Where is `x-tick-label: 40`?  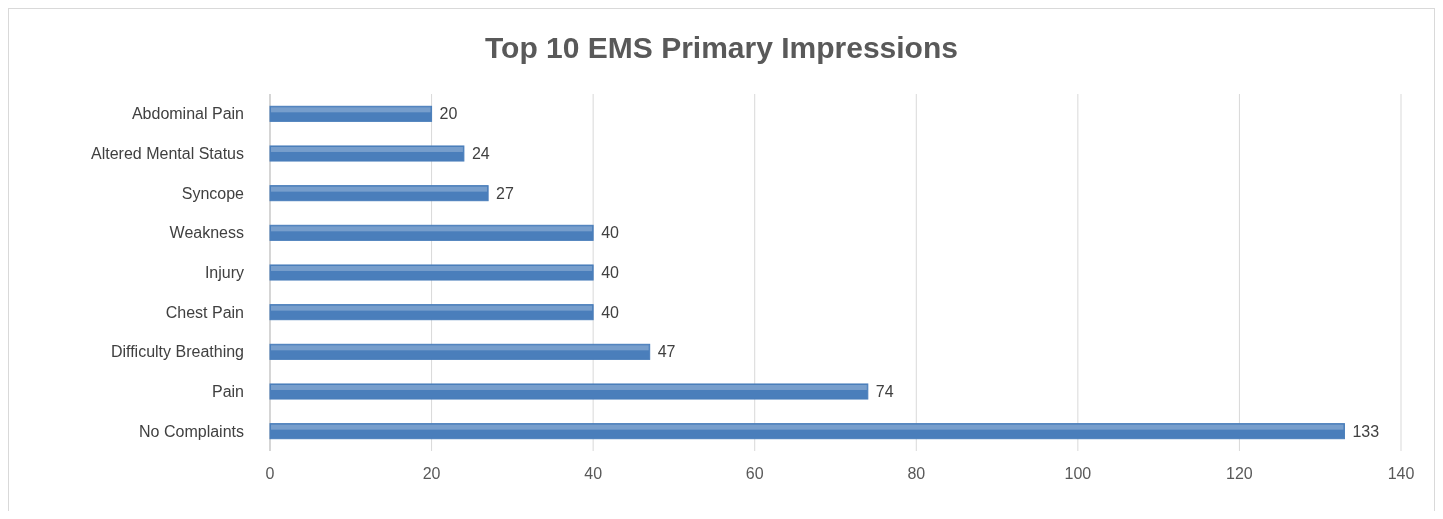 x-tick-label: 40 is located at coordinates (593, 473).